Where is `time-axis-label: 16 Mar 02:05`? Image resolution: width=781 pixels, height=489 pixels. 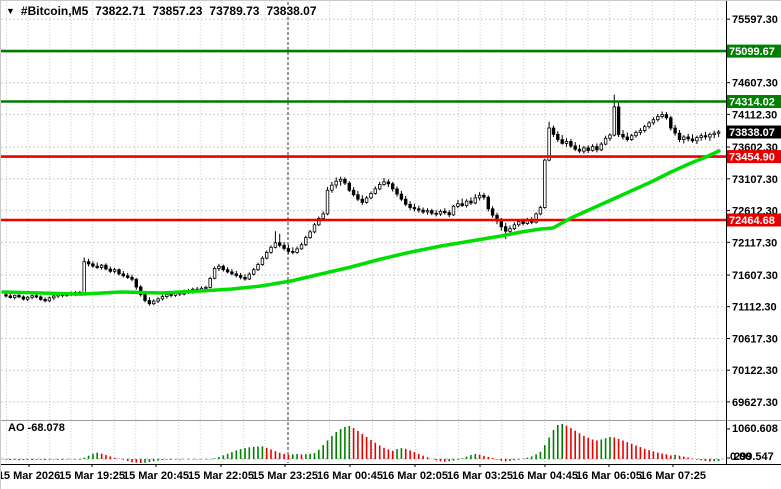 time-axis-label: 16 Mar 02:05 is located at coordinates (415, 476).